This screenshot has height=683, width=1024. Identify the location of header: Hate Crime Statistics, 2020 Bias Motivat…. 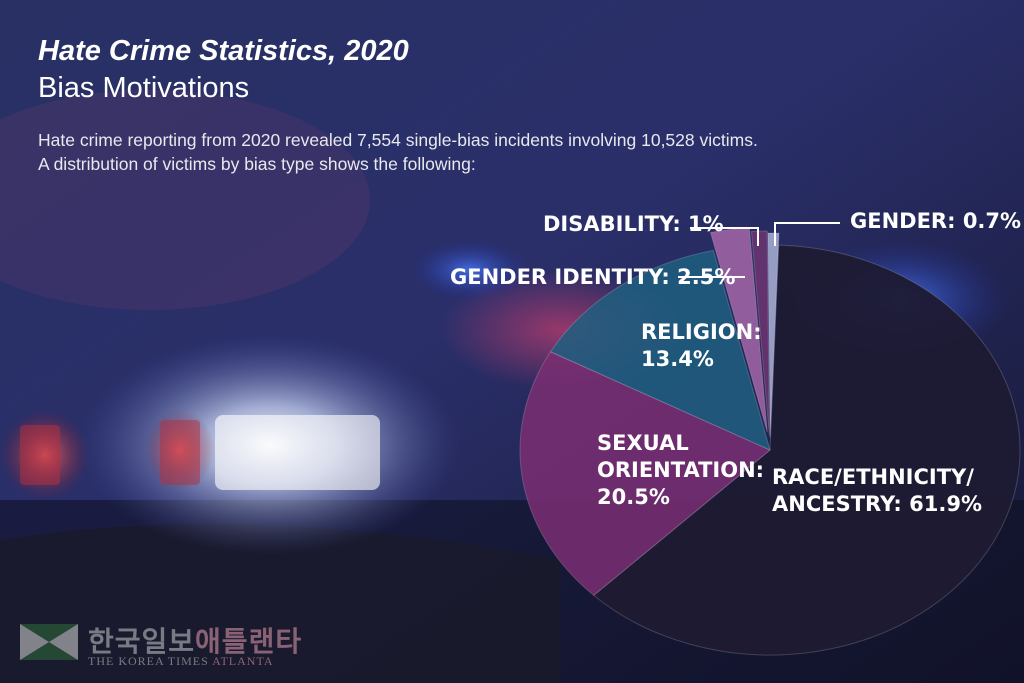
(223, 70).